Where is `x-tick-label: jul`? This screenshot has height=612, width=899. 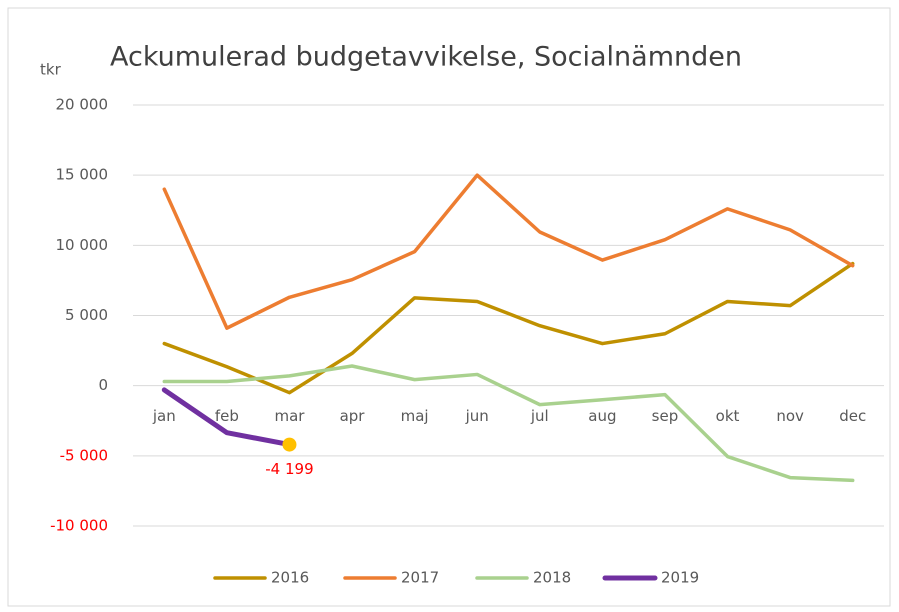
x-tick-label: jul is located at coordinates (539, 416).